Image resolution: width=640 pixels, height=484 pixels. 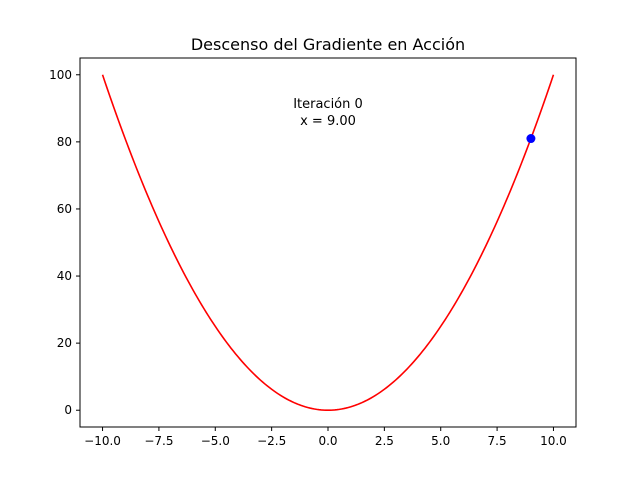 I want to click on annotation: Iteración 0 x = 9.00, so click(x=328, y=113).